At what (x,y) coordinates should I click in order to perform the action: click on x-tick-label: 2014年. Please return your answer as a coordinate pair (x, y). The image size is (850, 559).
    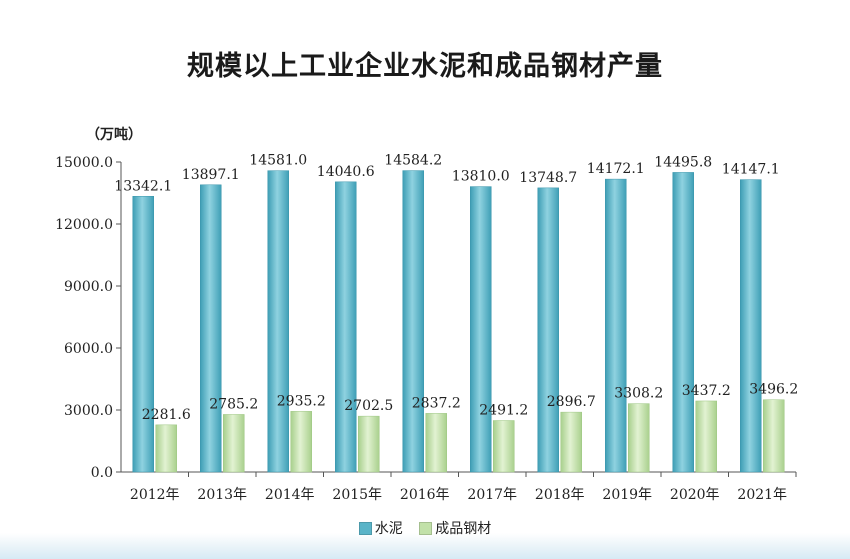
    Looking at the image, I should click on (290, 495).